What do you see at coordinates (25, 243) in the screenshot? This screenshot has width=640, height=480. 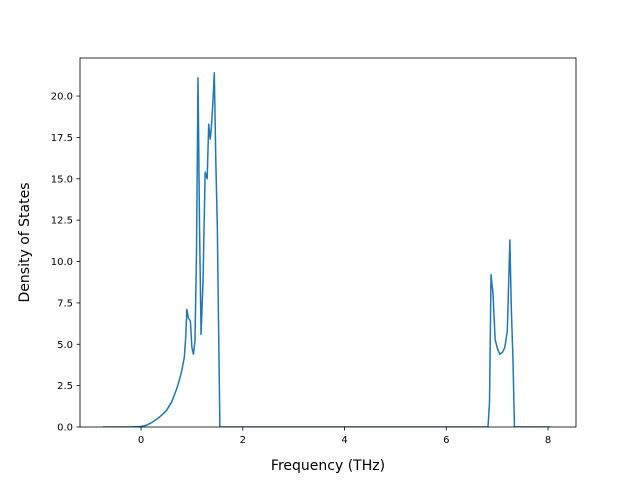 I see `y-axis-label: Density of States` at bounding box center [25, 243].